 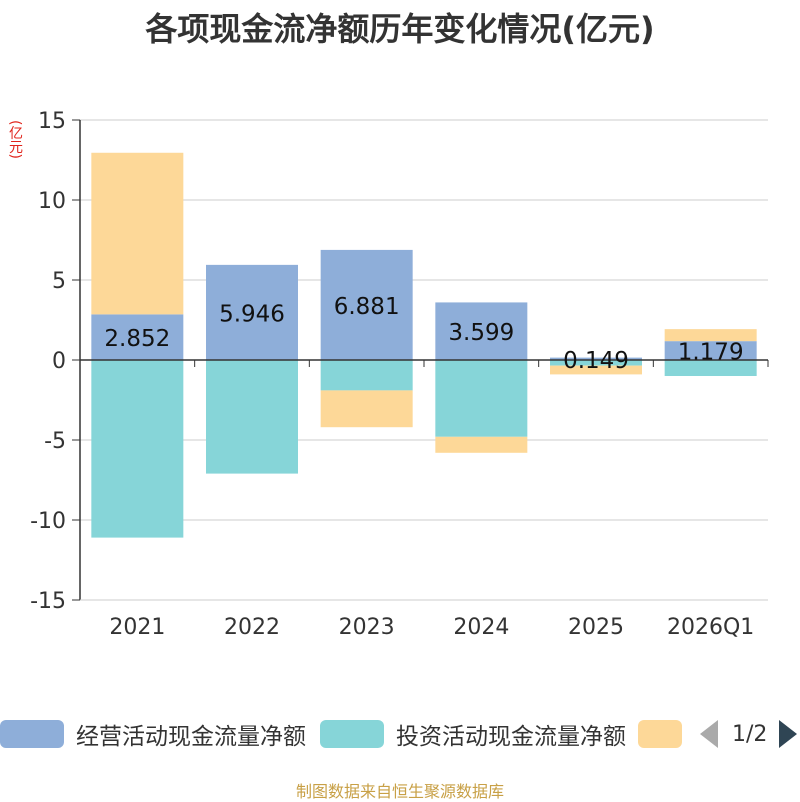 What do you see at coordinates (59, 281) in the screenshot?
I see `y-tick-label: 5` at bounding box center [59, 281].